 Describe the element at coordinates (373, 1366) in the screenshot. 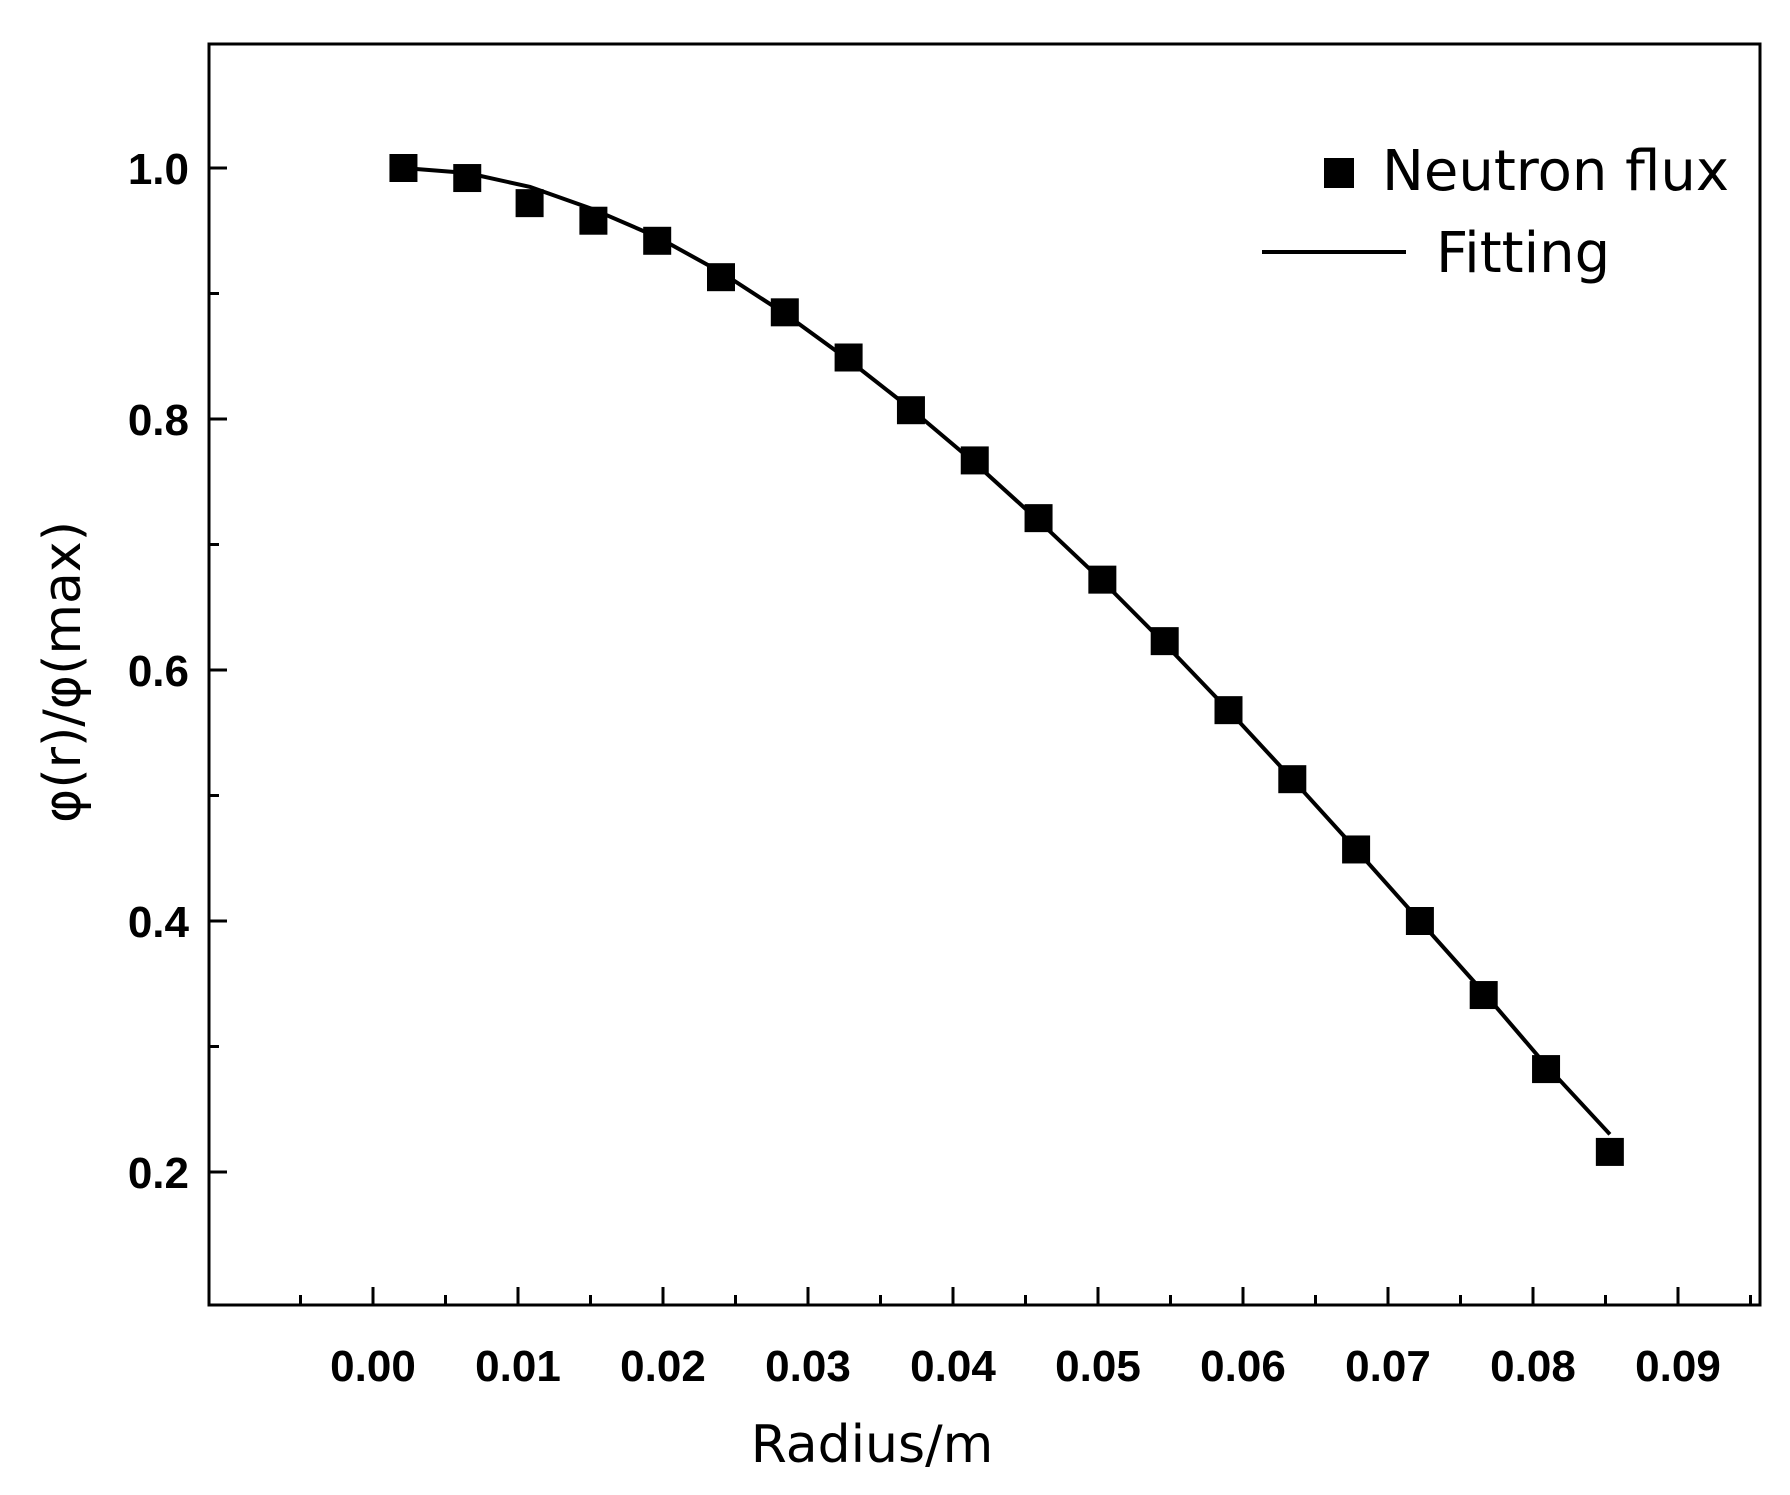

I see `x-tick-label: 0.00` at that location.